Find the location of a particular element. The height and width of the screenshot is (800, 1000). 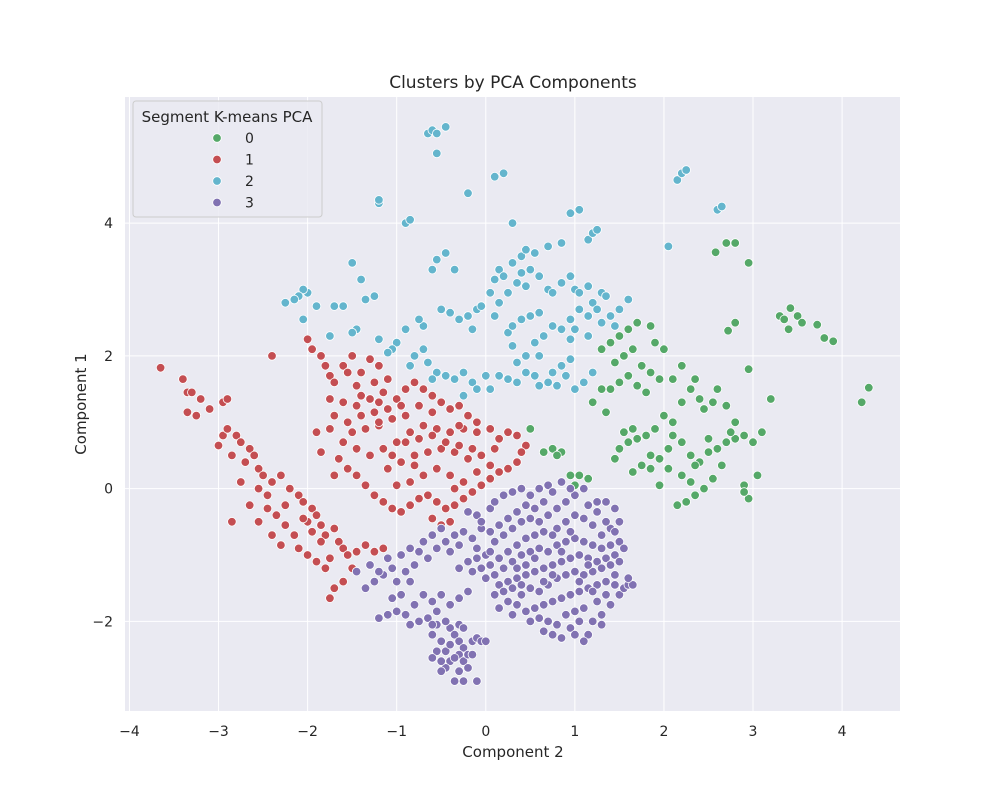

x-axis-ticks: −4 −3 −2 −1 0 1 2 3 4 is located at coordinates (483, 732).